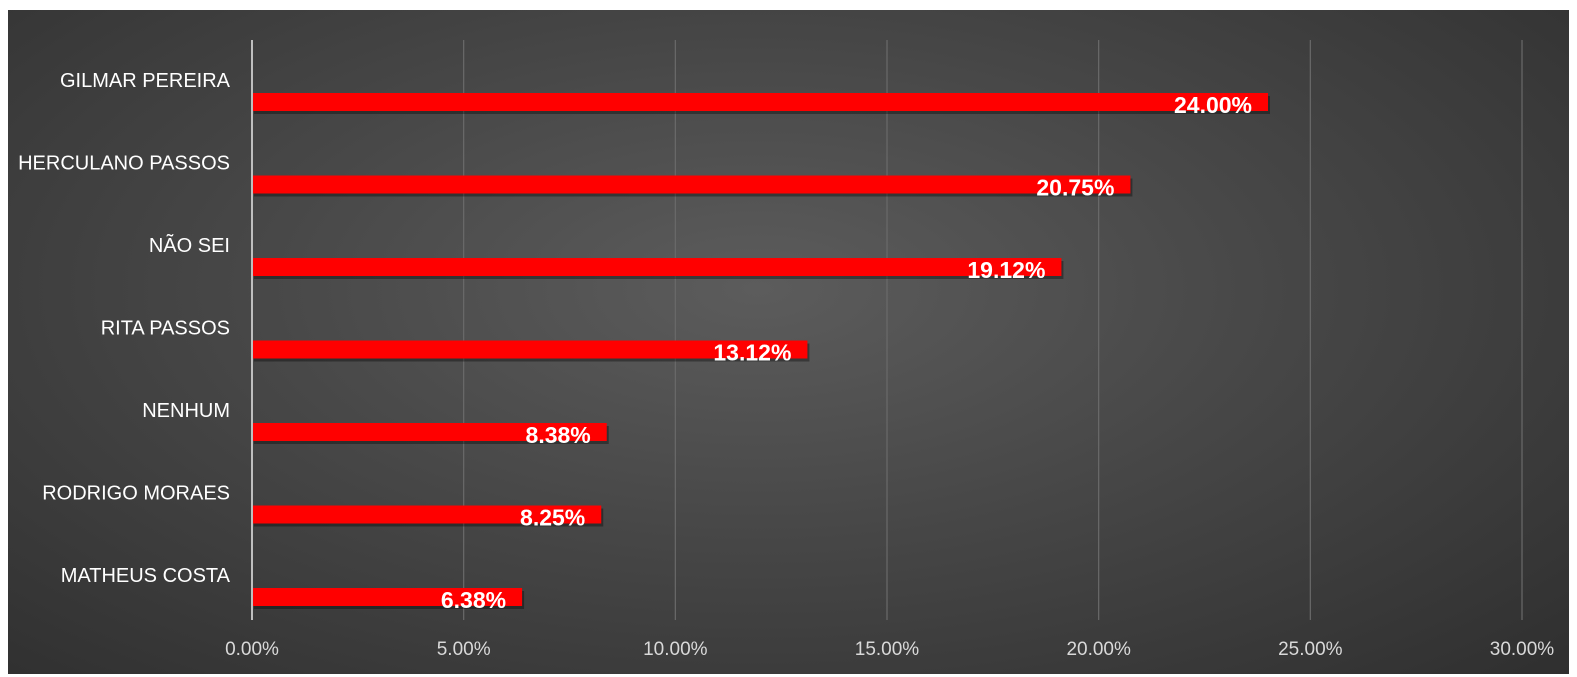 This screenshot has height=677, width=1577. Describe the element at coordinates (752, 353) in the screenshot. I see `data-label: 13.12%` at that location.